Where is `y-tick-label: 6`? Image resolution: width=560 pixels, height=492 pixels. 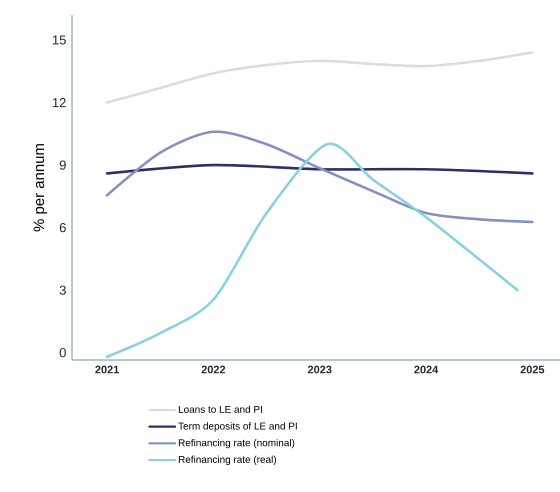
y-tick-label: 6 is located at coordinates (63, 227).